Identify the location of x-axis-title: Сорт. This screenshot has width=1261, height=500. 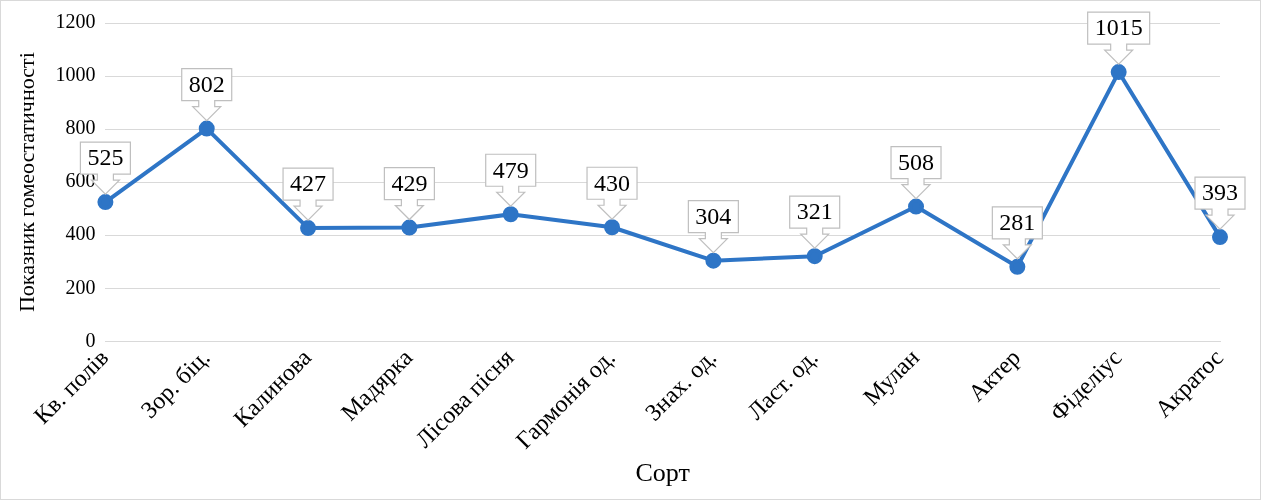
(662, 473).